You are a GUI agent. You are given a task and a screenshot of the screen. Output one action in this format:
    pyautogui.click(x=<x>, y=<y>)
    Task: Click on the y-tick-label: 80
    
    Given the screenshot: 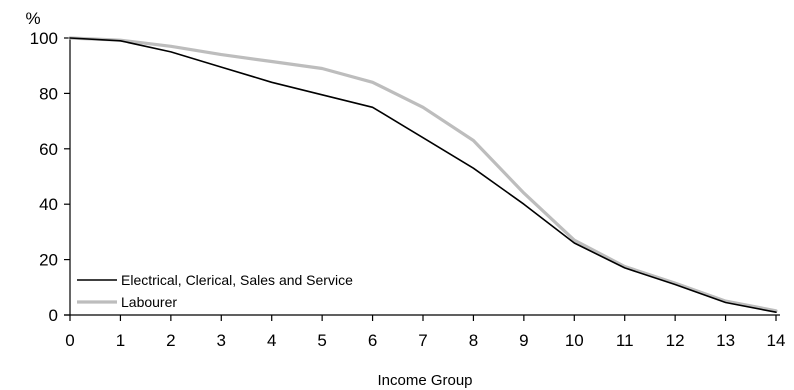 What is the action you would take?
    pyautogui.click(x=48, y=93)
    